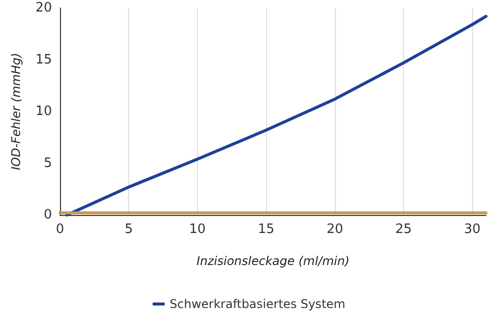 The image size is (498, 323). I want to click on x-tick-label: 5, so click(128, 229).